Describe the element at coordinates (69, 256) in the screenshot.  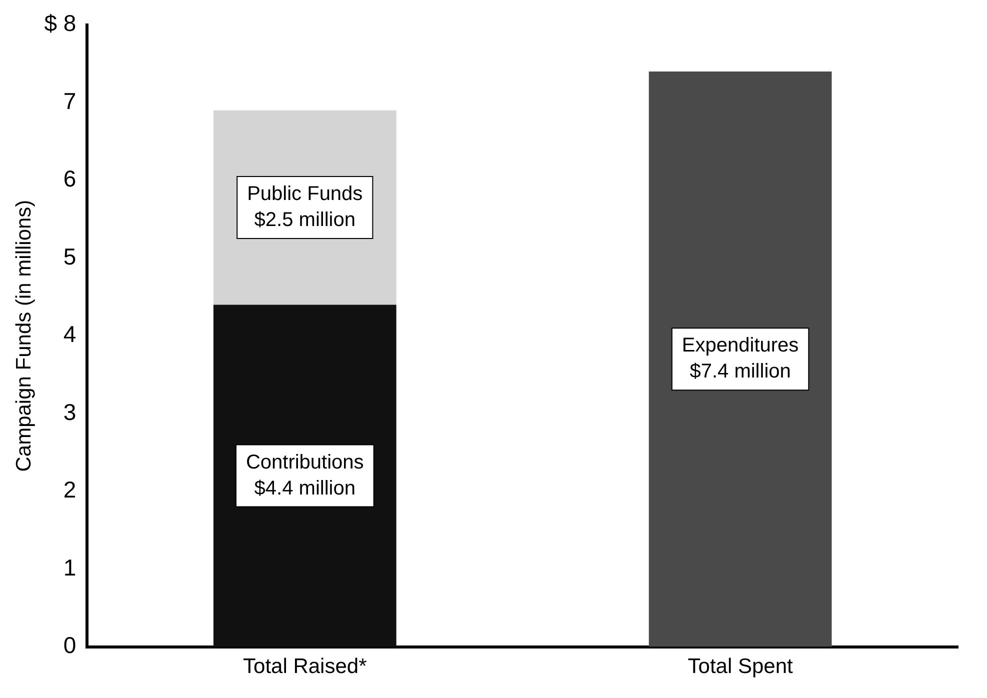
I see `y-tick-label: 5` at that location.